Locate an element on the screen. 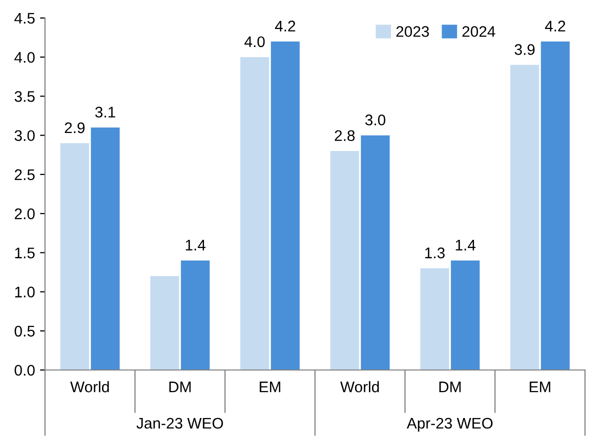  data-label: 2.9 is located at coordinates (74, 128).